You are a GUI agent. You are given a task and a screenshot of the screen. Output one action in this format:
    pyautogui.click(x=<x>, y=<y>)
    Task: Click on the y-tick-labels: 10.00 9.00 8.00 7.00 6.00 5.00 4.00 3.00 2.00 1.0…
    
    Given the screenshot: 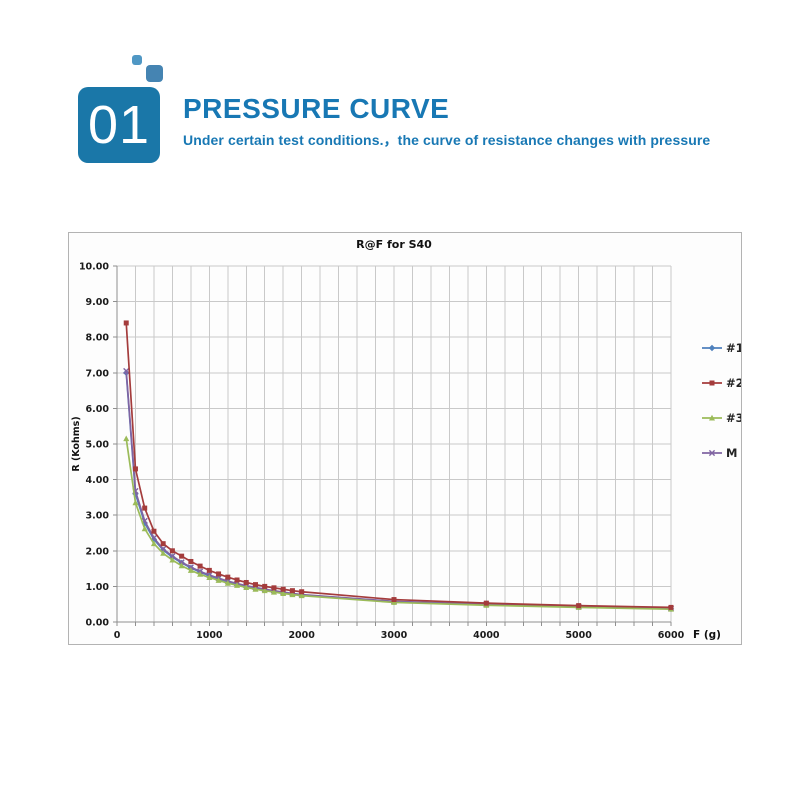 What is the action you would take?
    pyautogui.click(x=94, y=445)
    